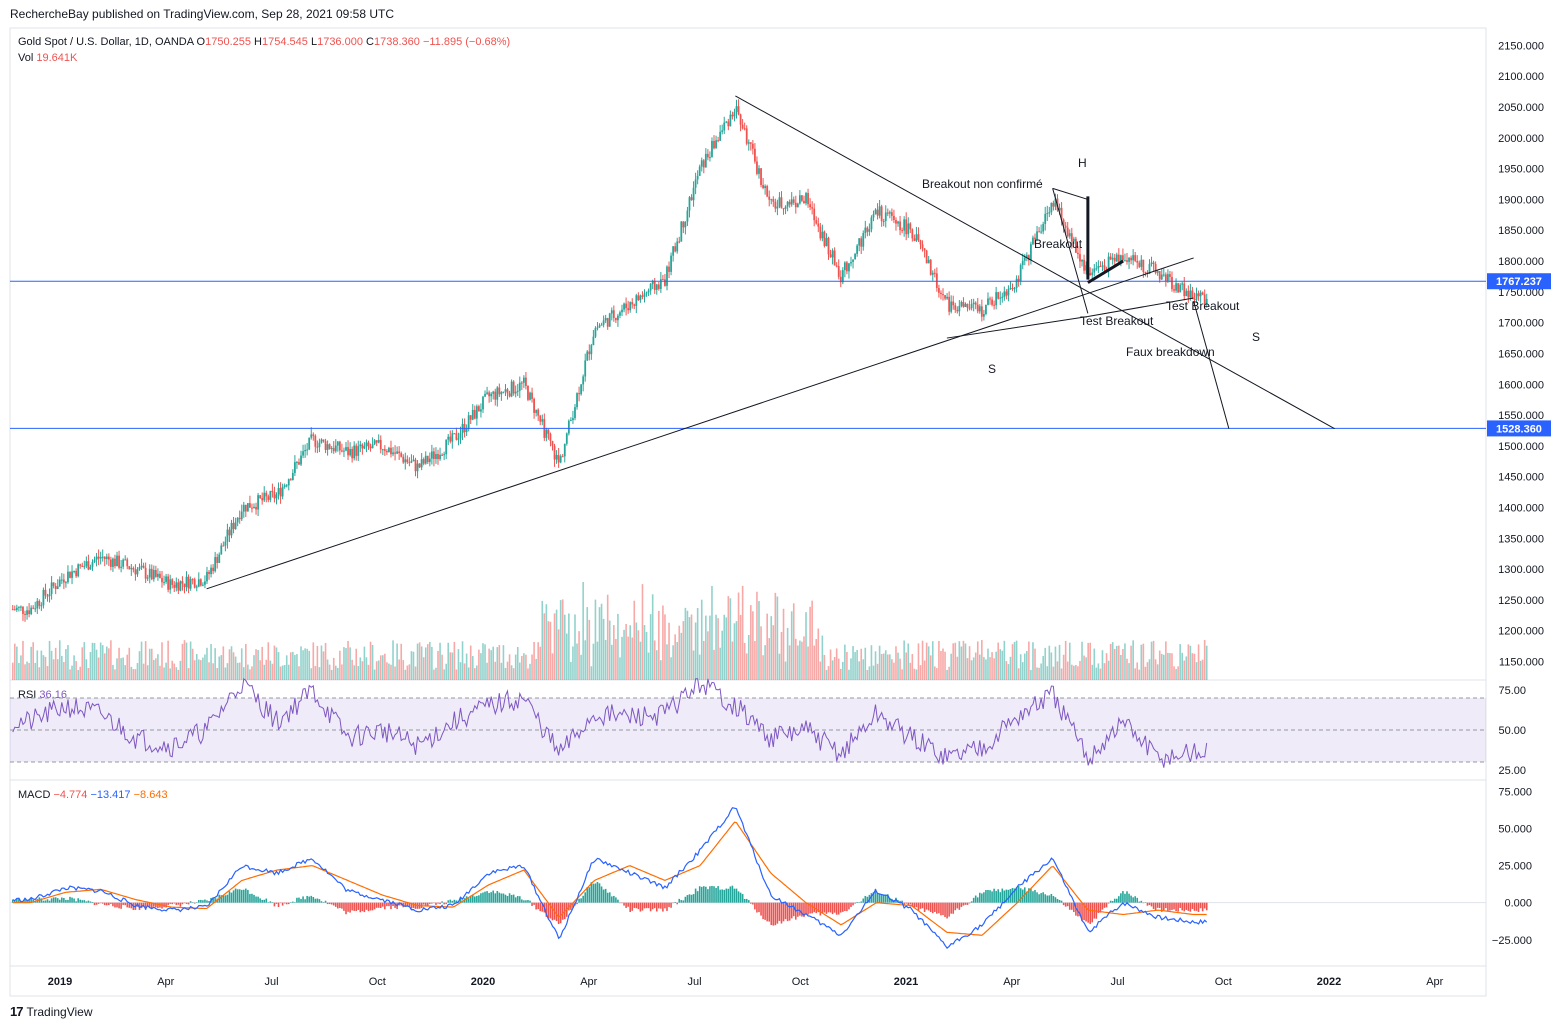 The height and width of the screenshot is (1030, 1566). I want to click on price-tick-label: 1600.000, so click(1521, 385).